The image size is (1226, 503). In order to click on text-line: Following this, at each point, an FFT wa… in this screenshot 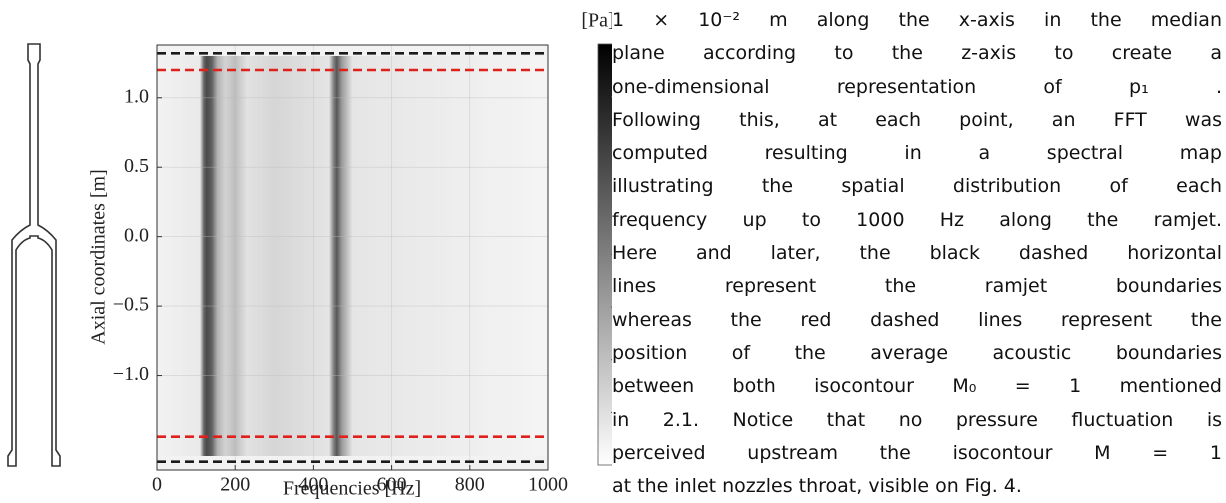, I will do `click(917, 119)`.